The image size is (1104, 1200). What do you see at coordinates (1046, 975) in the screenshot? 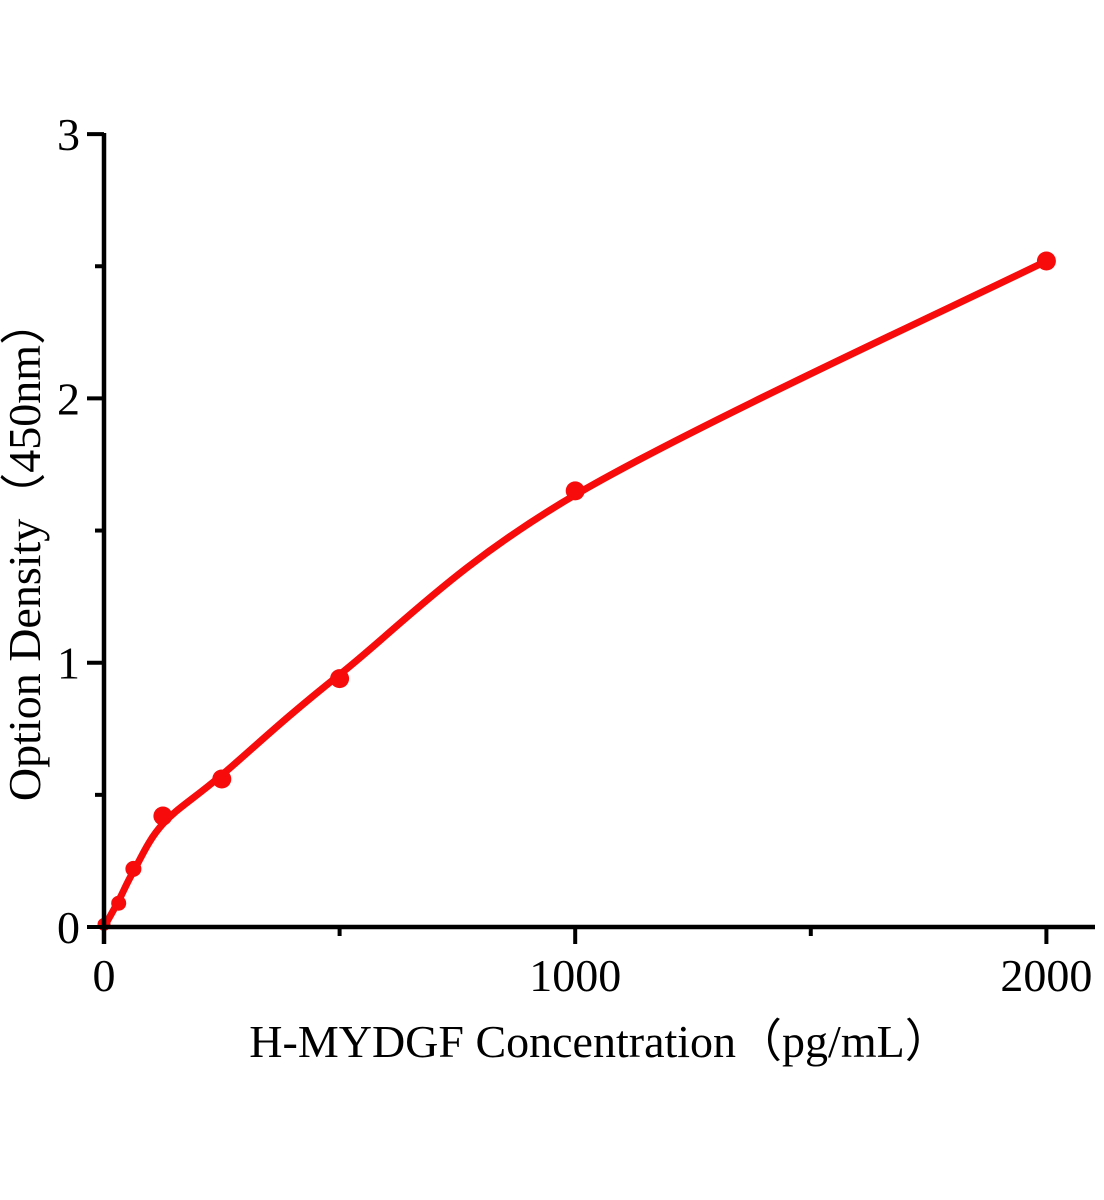
I see `x-tick-label: 2000` at bounding box center [1046, 975].